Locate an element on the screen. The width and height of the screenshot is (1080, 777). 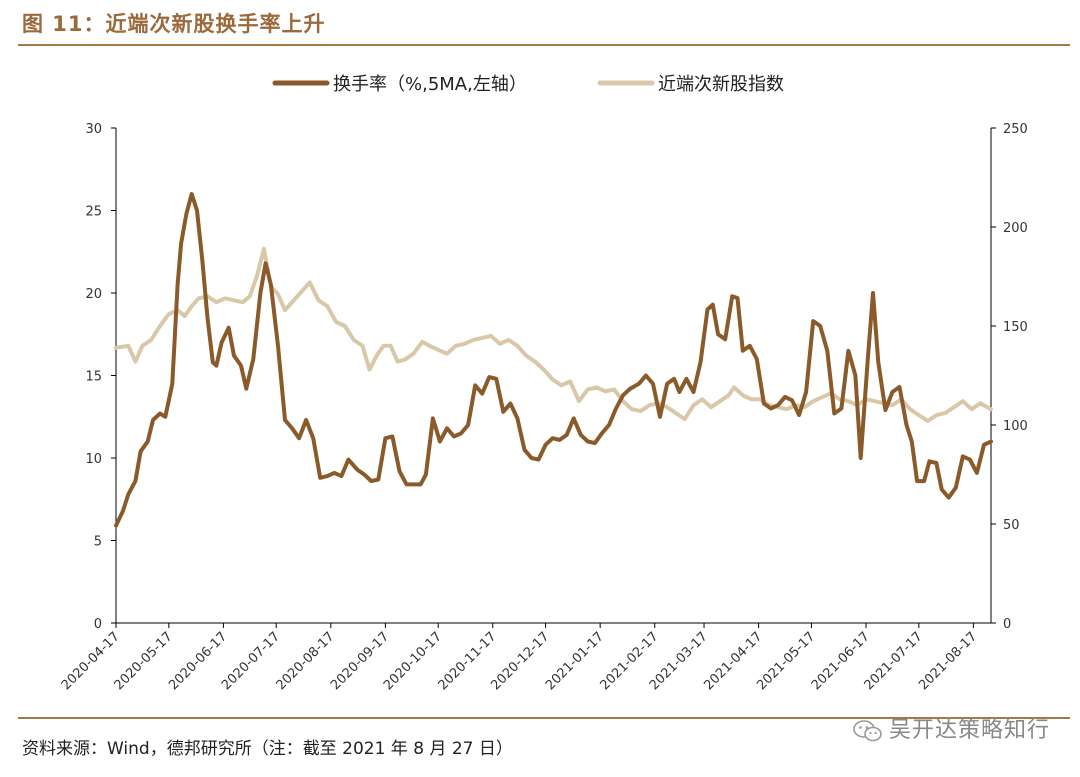
x-tick-label: 2021-08-17 is located at coordinates (948, 661).